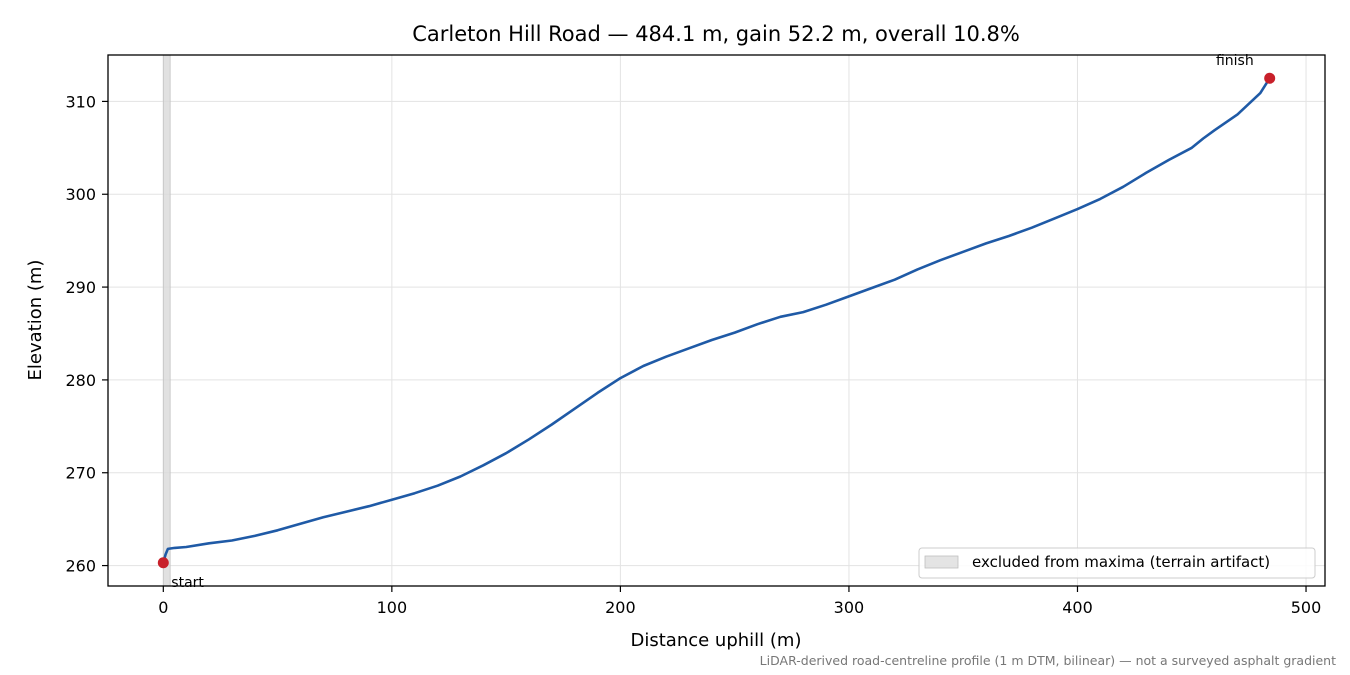 The width and height of the screenshot is (1350, 675). What do you see at coordinates (80, 287) in the screenshot?
I see `y-tick-label: 290` at bounding box center [80, 287].